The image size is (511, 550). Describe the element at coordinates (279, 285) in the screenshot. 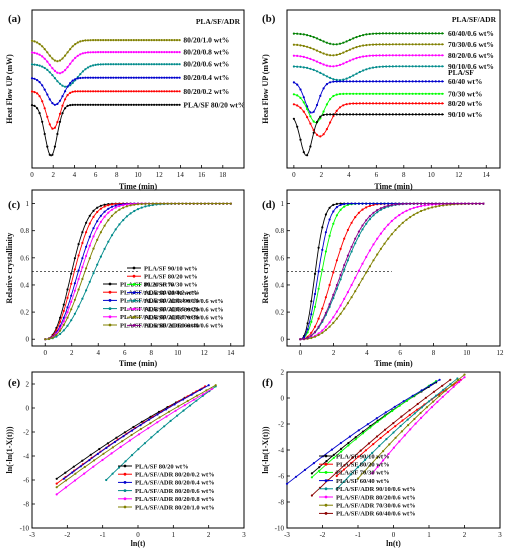

I see `y-tick-label: 0.4` at that location.